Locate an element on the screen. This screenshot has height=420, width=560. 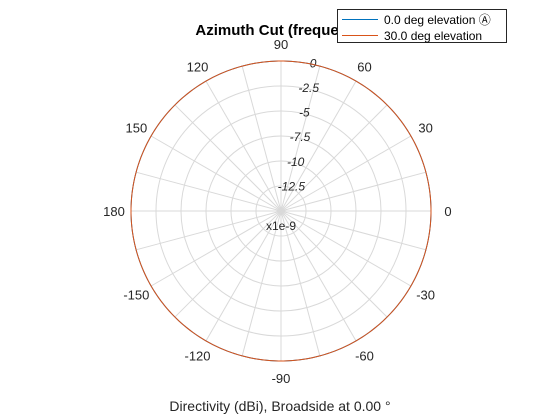
angle-tick-label: 0 is located at coordinates (447, 211).